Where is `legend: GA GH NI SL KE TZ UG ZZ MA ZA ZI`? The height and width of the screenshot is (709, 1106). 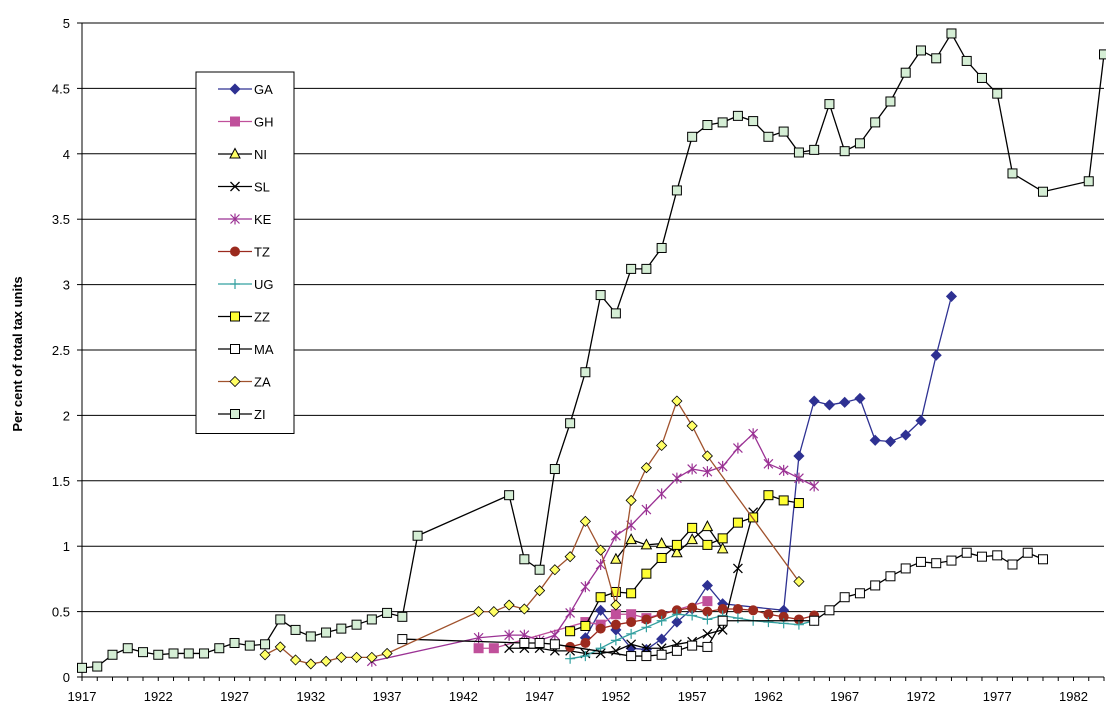
legend: GA GH NI SL KE TZ UG ZZ MA ZA ZI is located at coordinates (245, 252).